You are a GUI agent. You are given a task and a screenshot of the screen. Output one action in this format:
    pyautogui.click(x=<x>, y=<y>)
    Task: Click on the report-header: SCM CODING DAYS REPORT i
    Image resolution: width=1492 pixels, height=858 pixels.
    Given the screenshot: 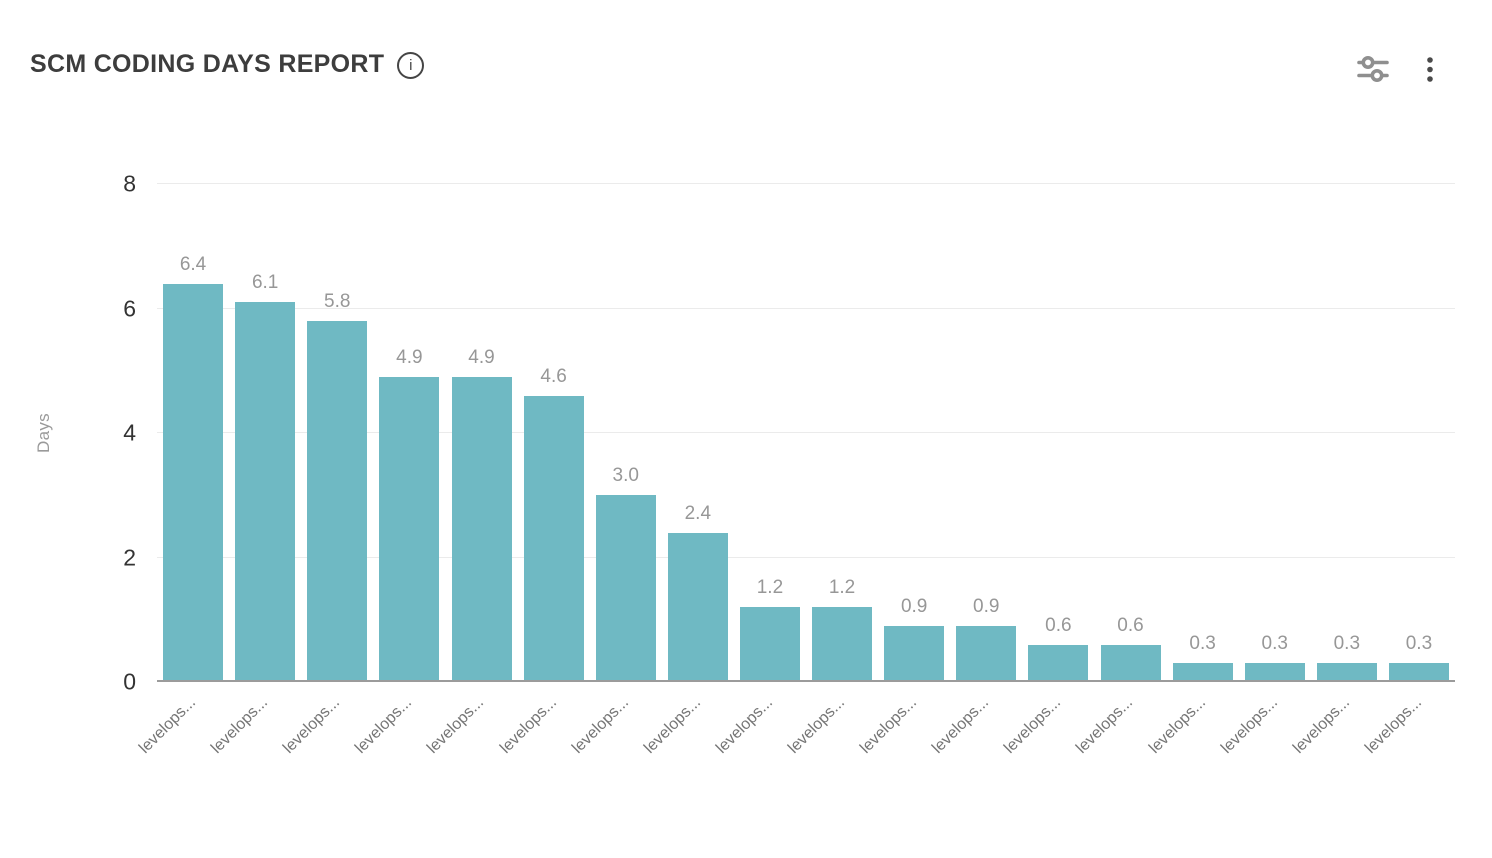 What is the action you would take?
    pyautogui.click(x=746, y=46)
    